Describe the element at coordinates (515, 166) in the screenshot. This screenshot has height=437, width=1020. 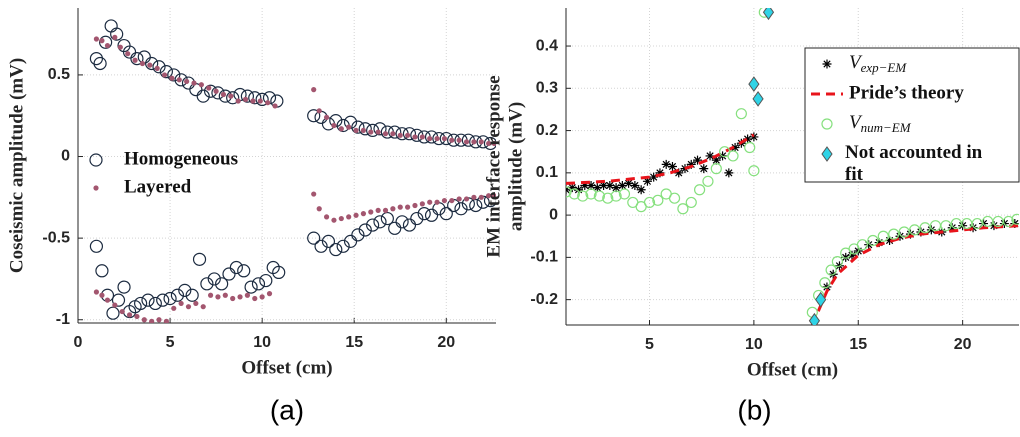
I see `y-axis-label: amplitude (mV)` at that location.